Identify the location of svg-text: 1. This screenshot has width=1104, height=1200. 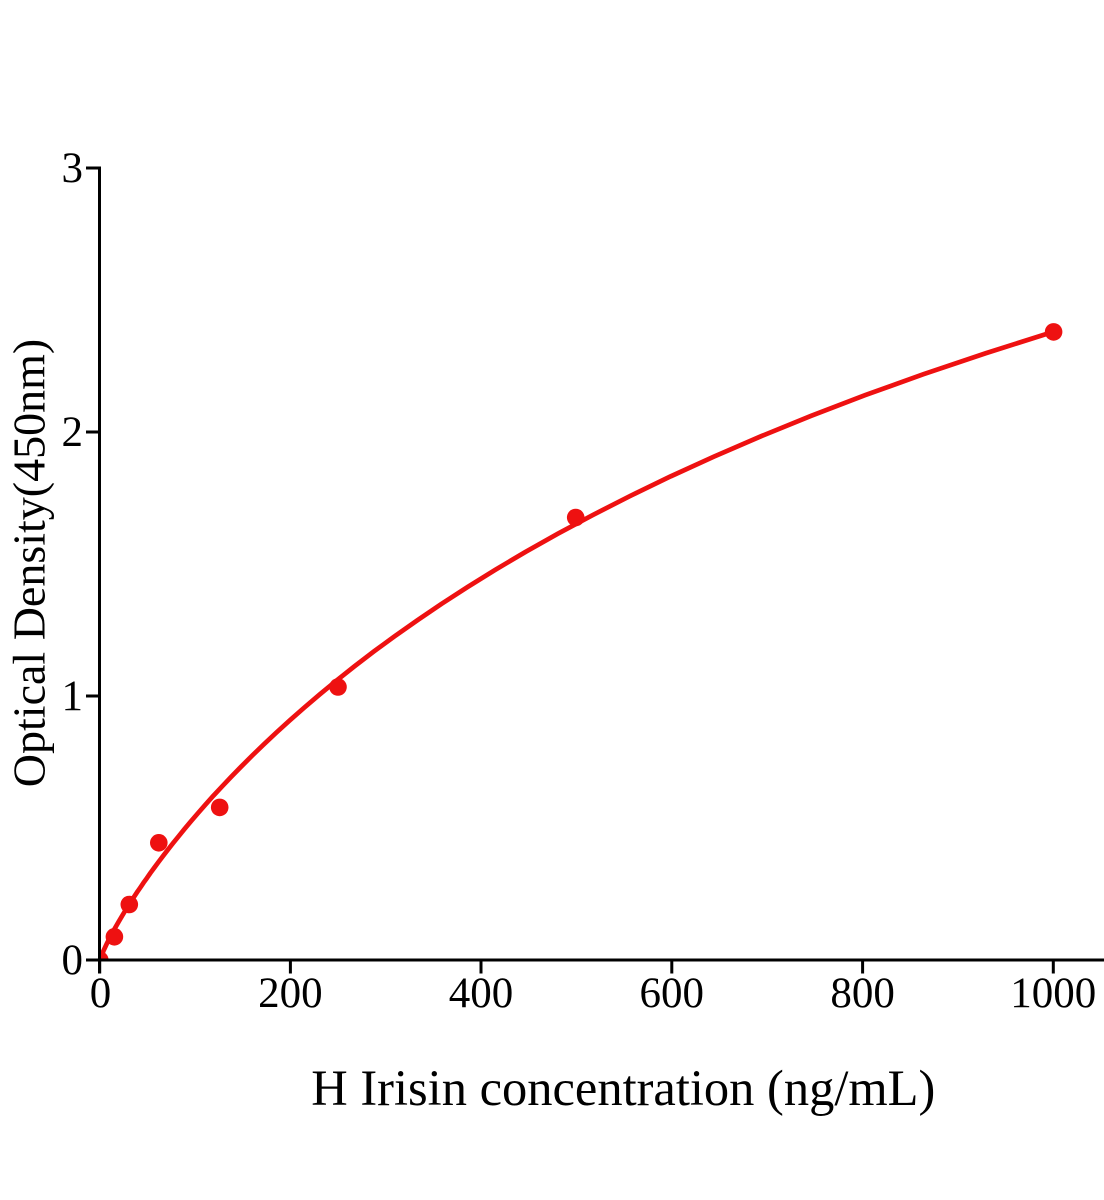
(73, 696).